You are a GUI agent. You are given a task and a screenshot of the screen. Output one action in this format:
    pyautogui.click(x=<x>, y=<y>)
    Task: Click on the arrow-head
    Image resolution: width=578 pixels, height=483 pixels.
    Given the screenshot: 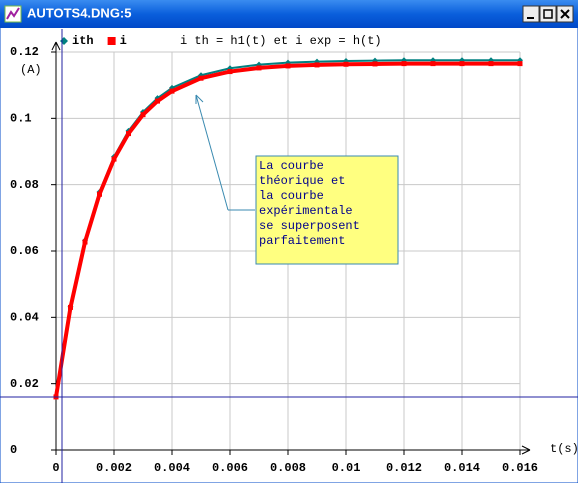 What is the action you would take?
    pyautogui.click(x=199, y=99)
    